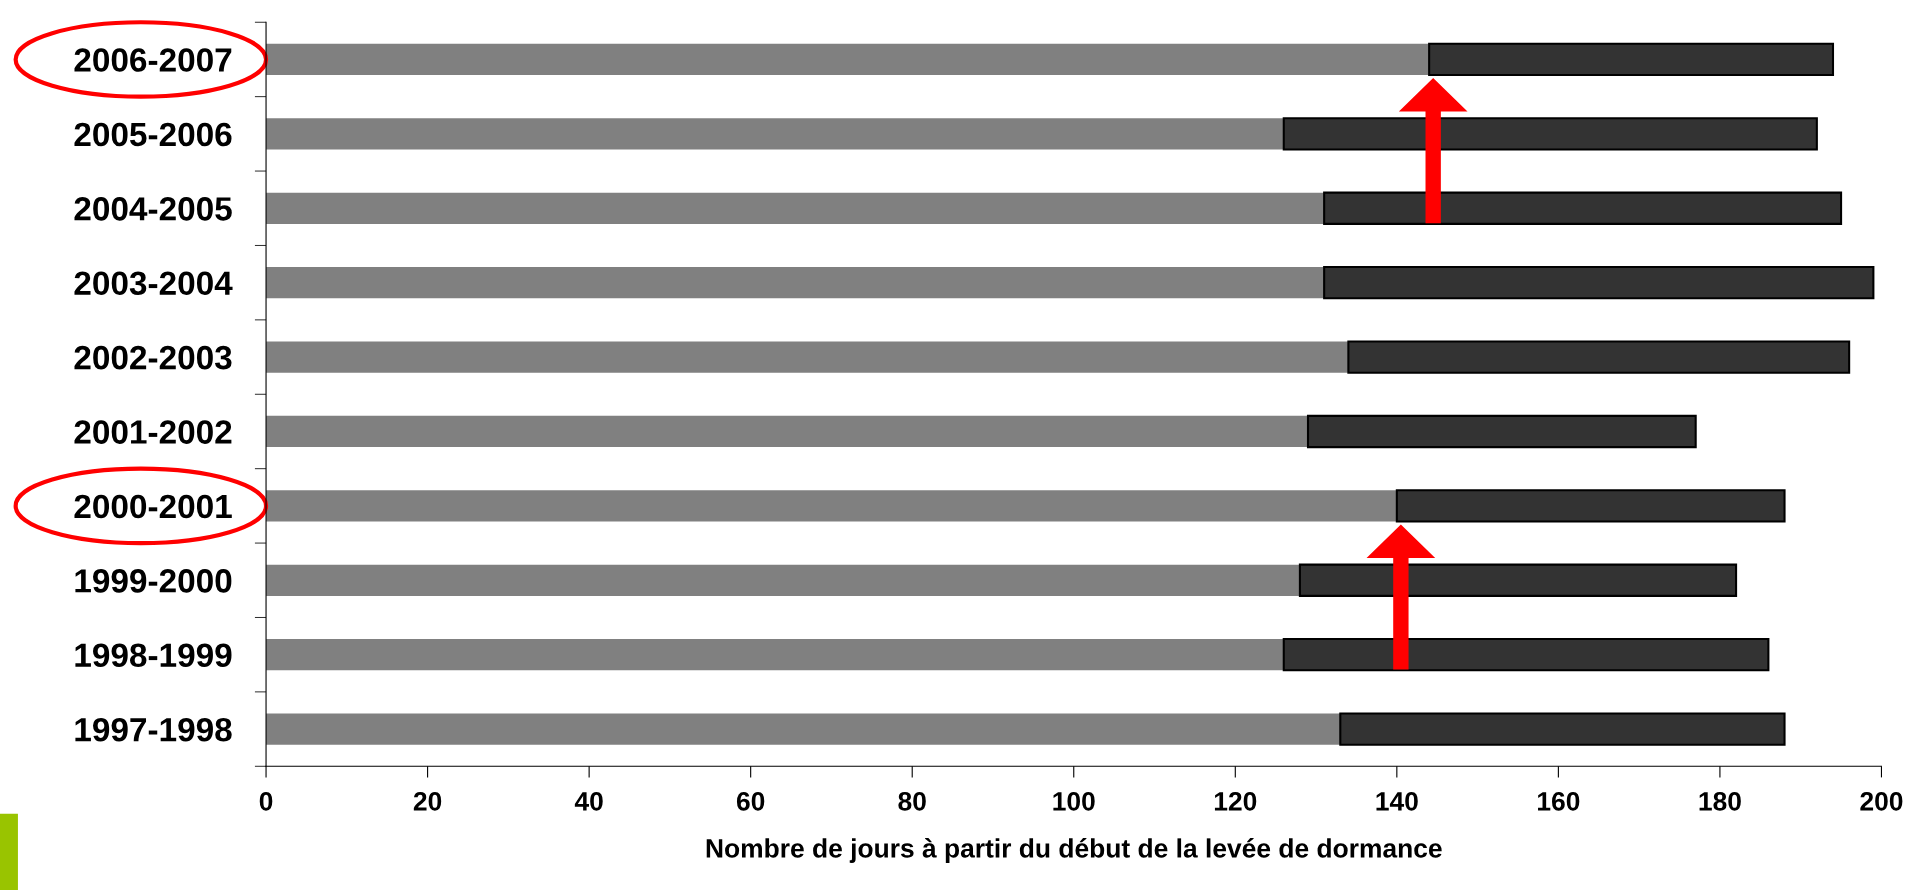  I want to click on x-tick-label: 200, so click(1881, 801).